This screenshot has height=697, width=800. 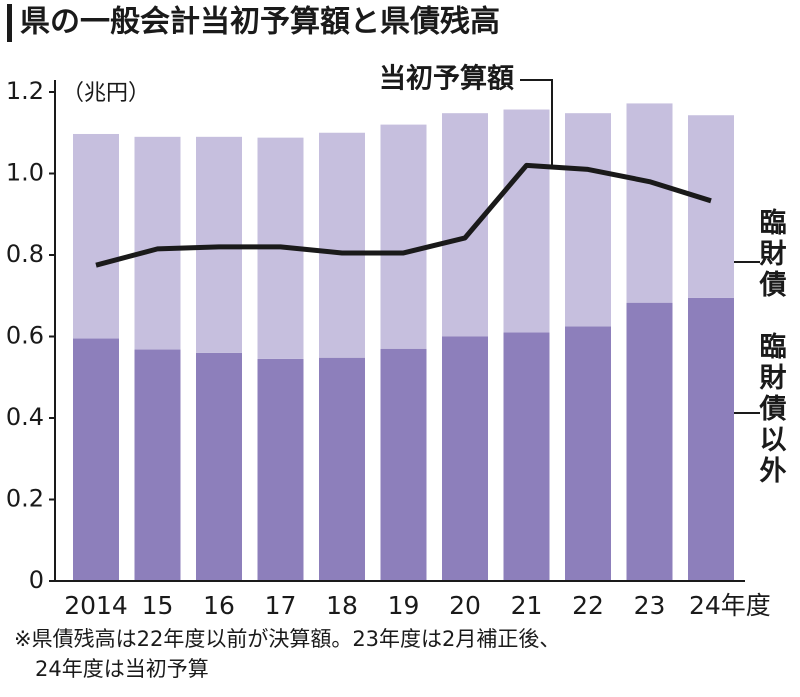 What do you see at coordinates (527, 605) in the screenshot?
I see `x-tick-label: 21` at bounding box center [527, 605].